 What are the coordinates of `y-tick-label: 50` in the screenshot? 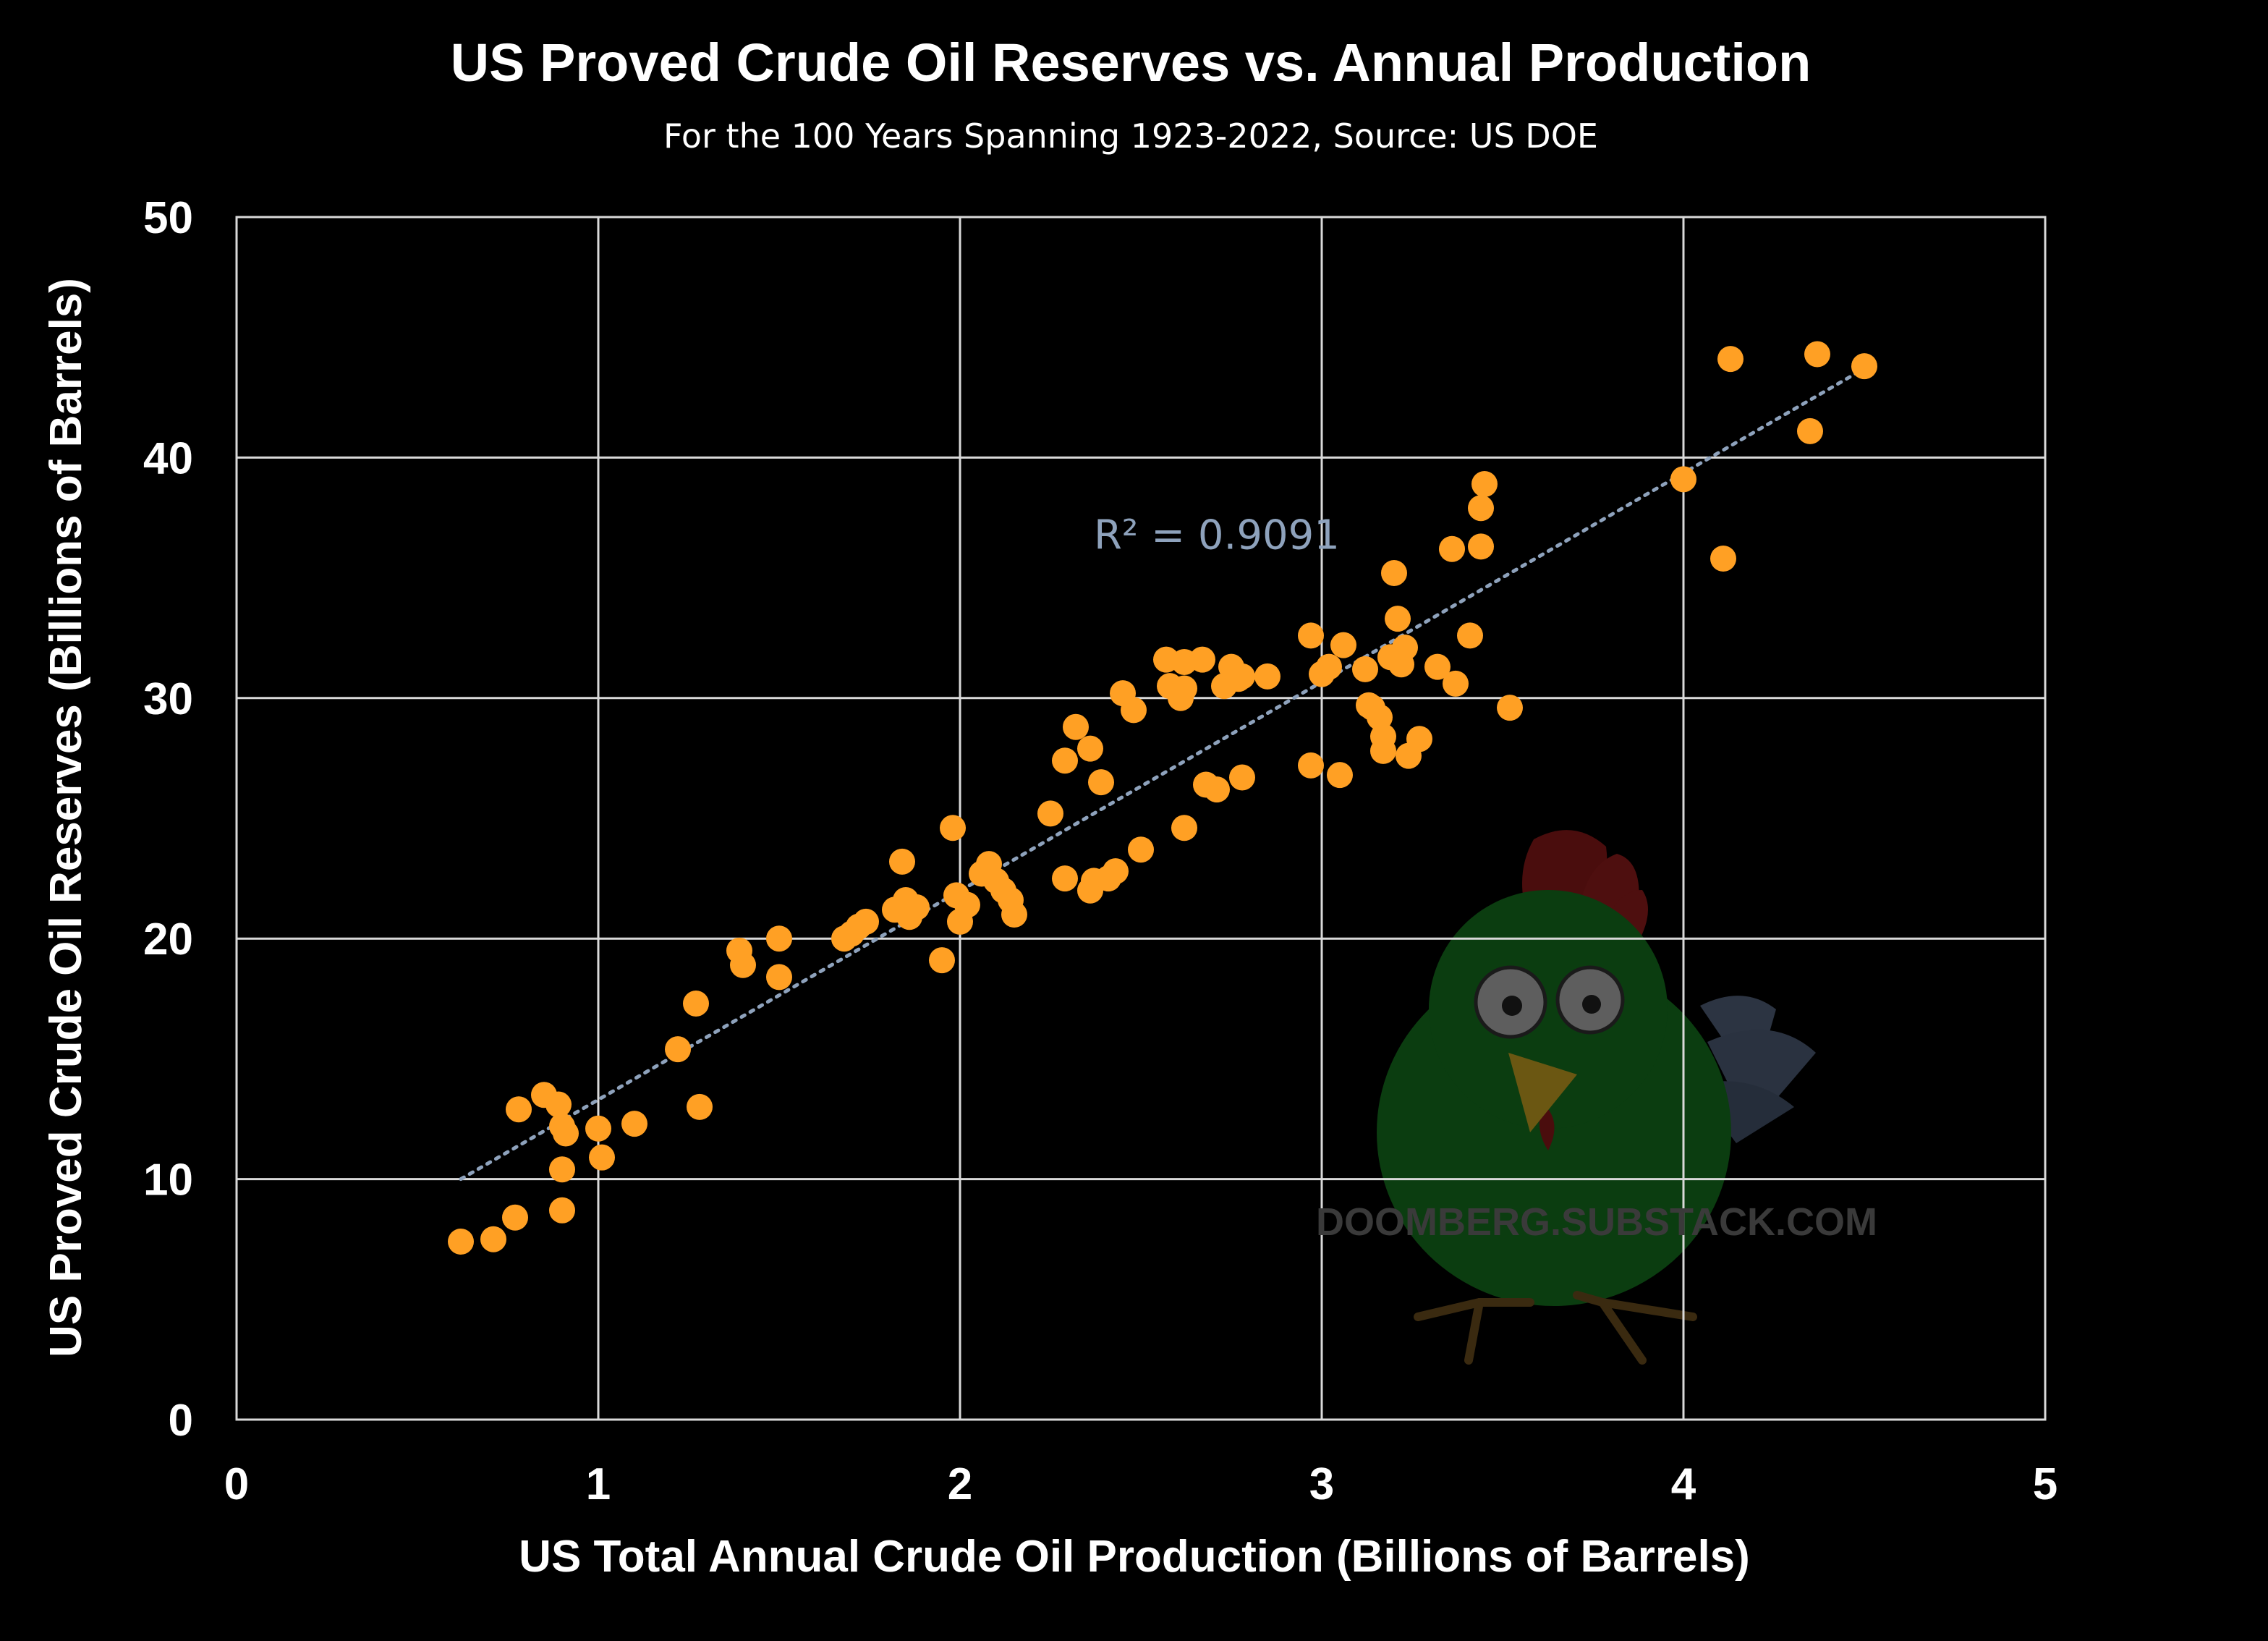 It's located at (168, 218).